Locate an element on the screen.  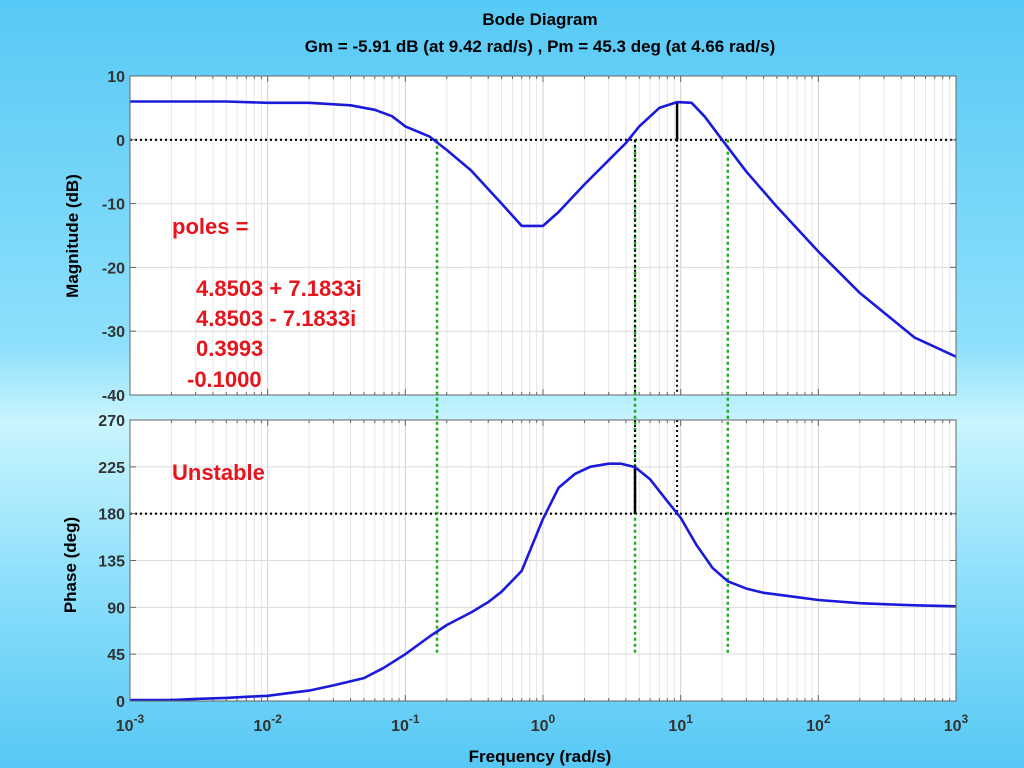
x-tick-label: 10⁻² is located at coordinates (267, 723).